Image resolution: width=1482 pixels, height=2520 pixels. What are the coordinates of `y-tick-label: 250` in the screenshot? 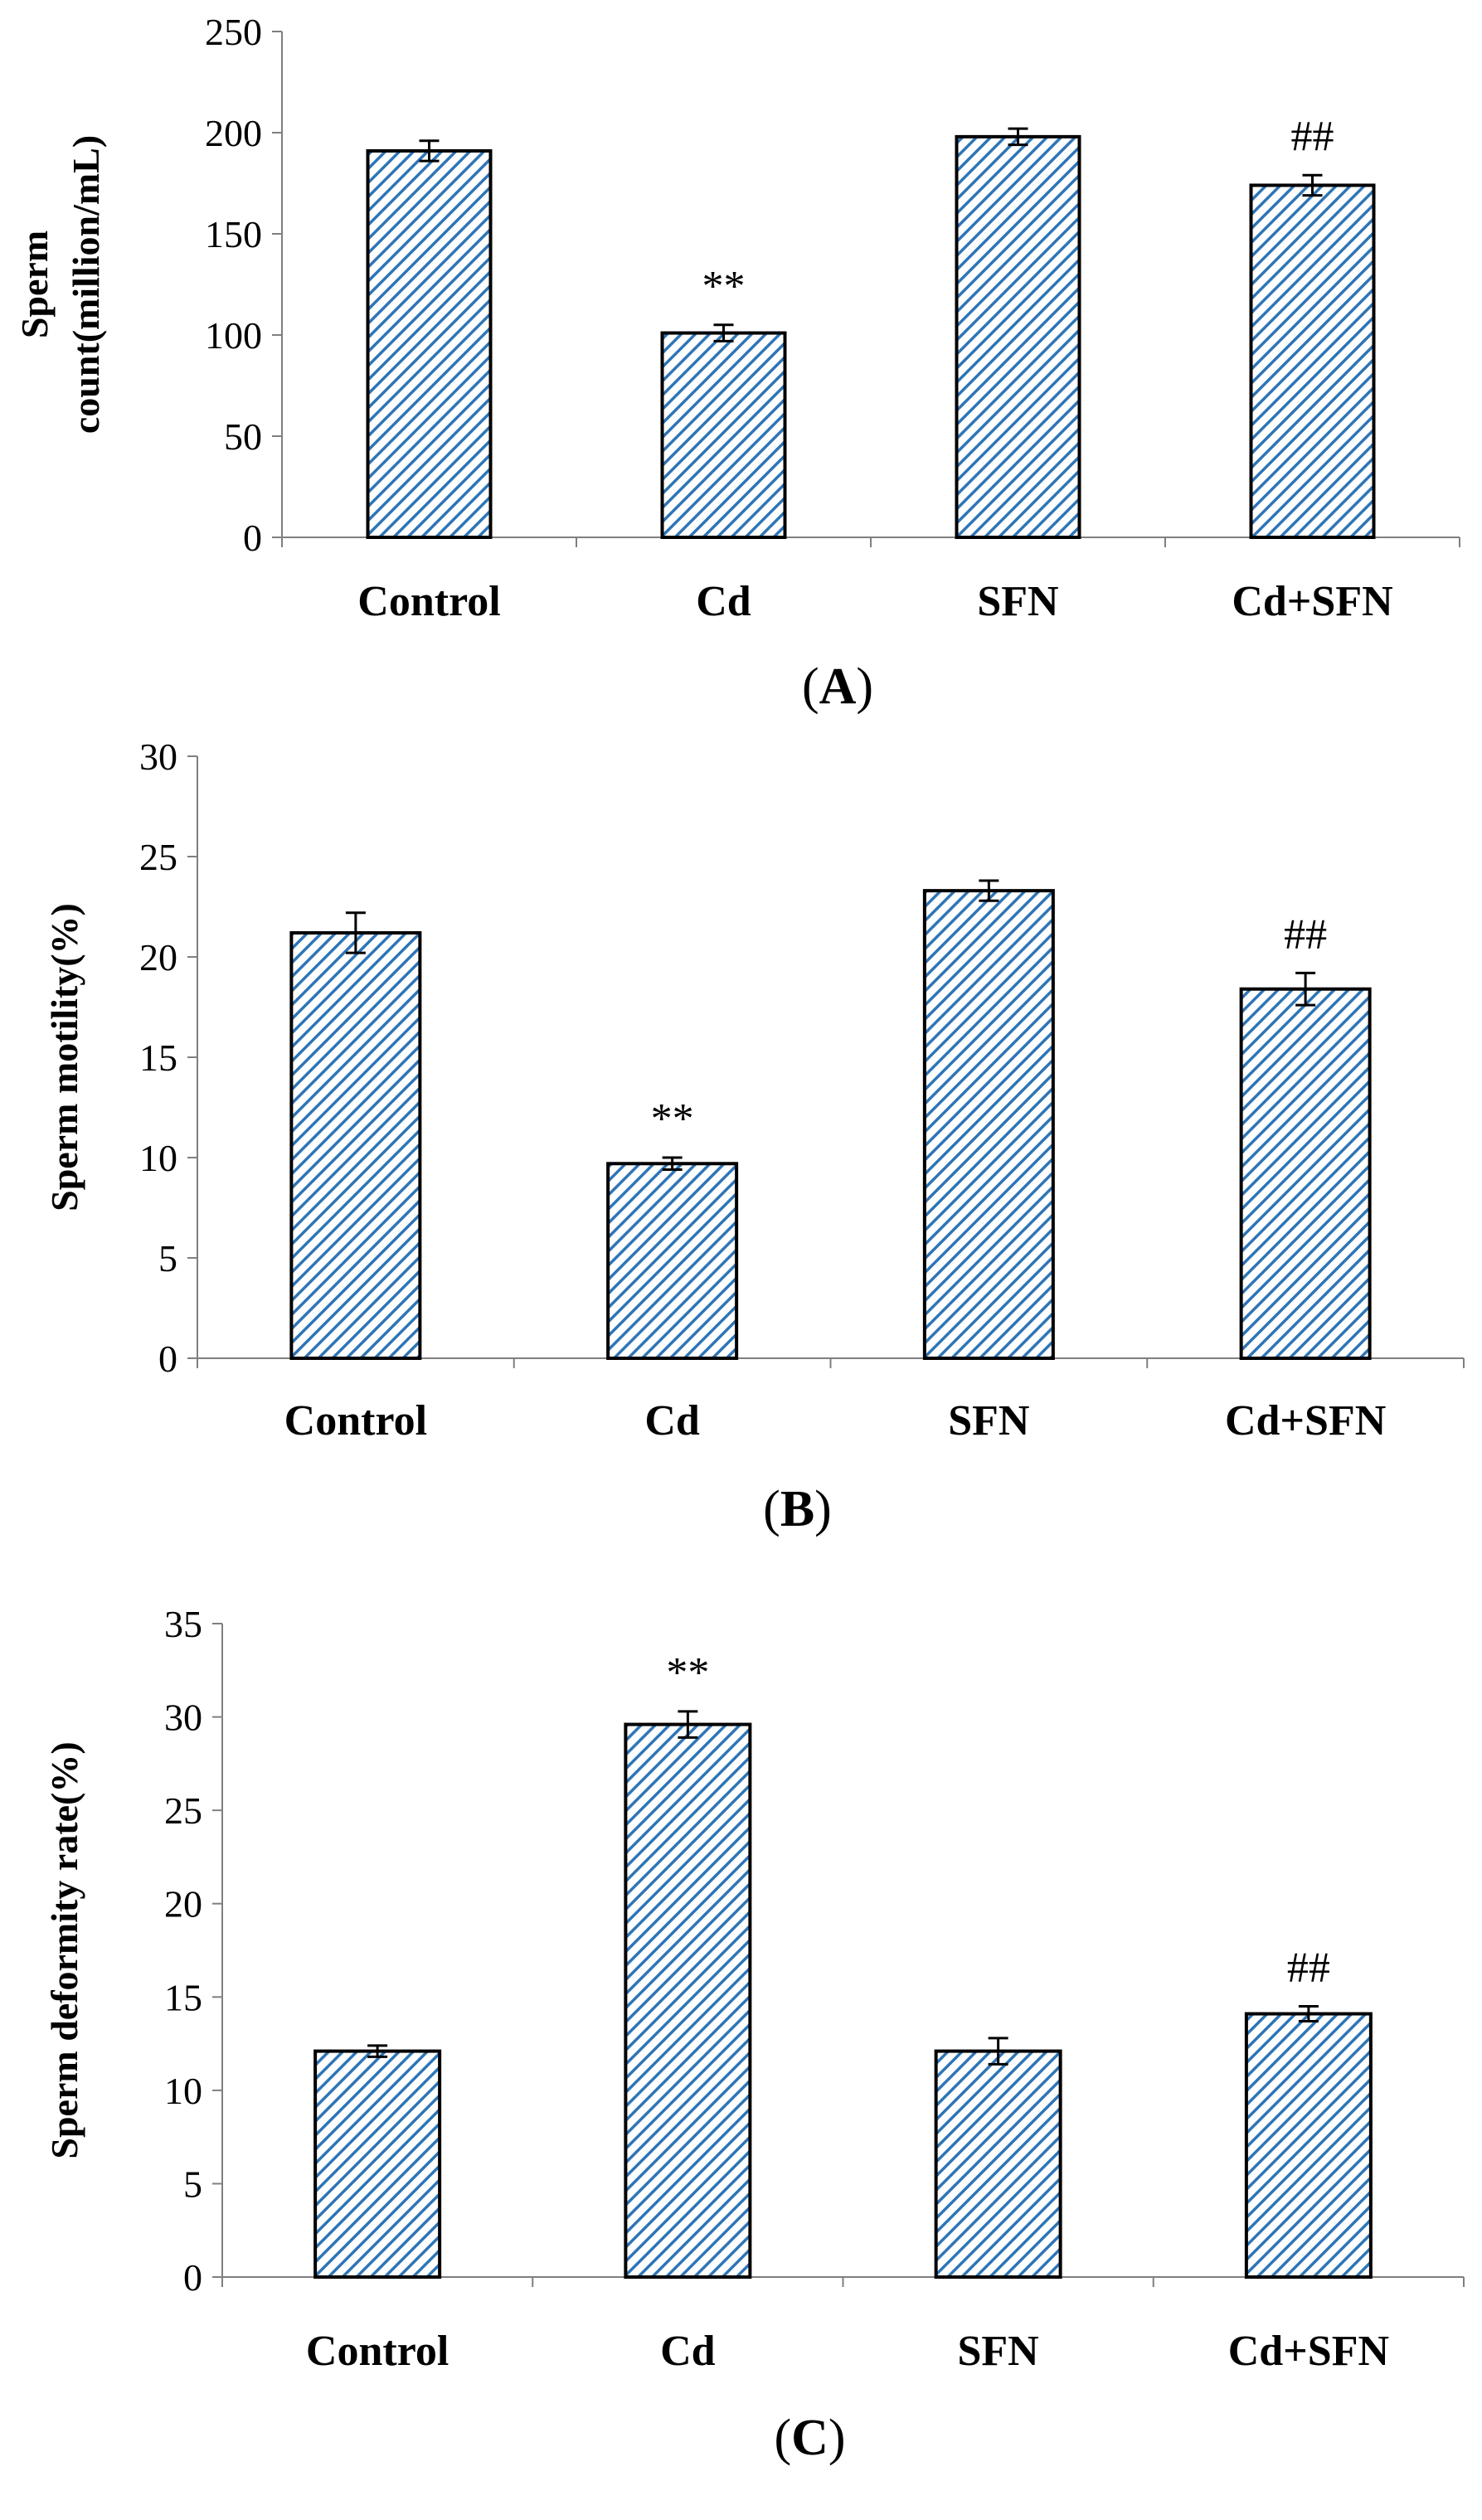 It's located at (234, 32).